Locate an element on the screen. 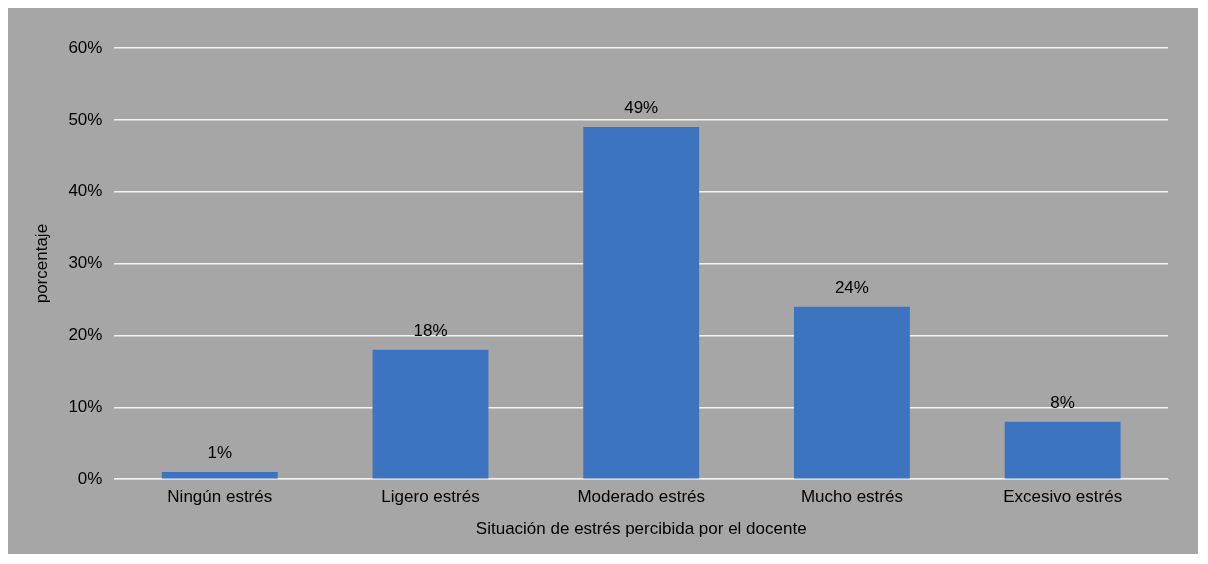  y-tick-label: 30% is located at coordinates (85, 263).